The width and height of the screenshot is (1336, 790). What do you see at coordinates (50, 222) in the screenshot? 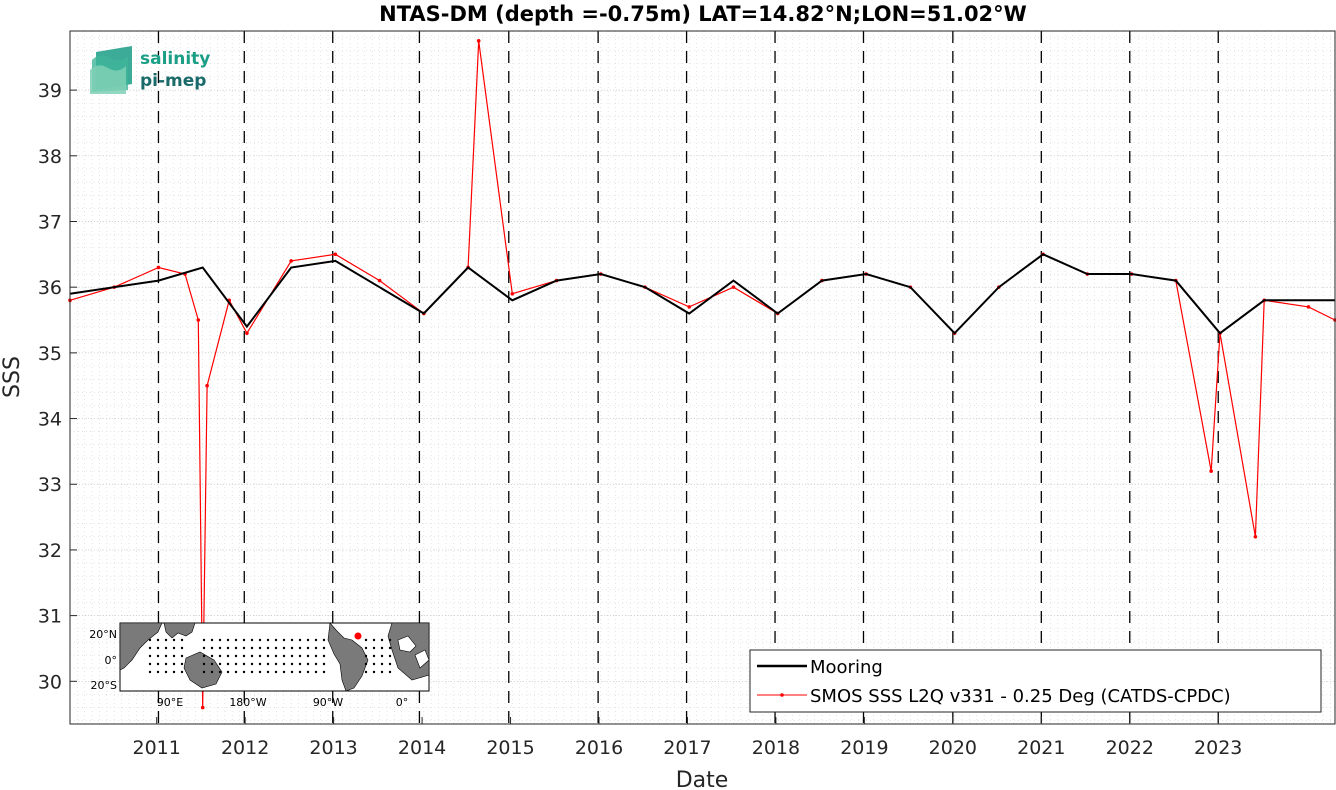
I see `y-tick-label: 37` at bounding box center [50, 222].